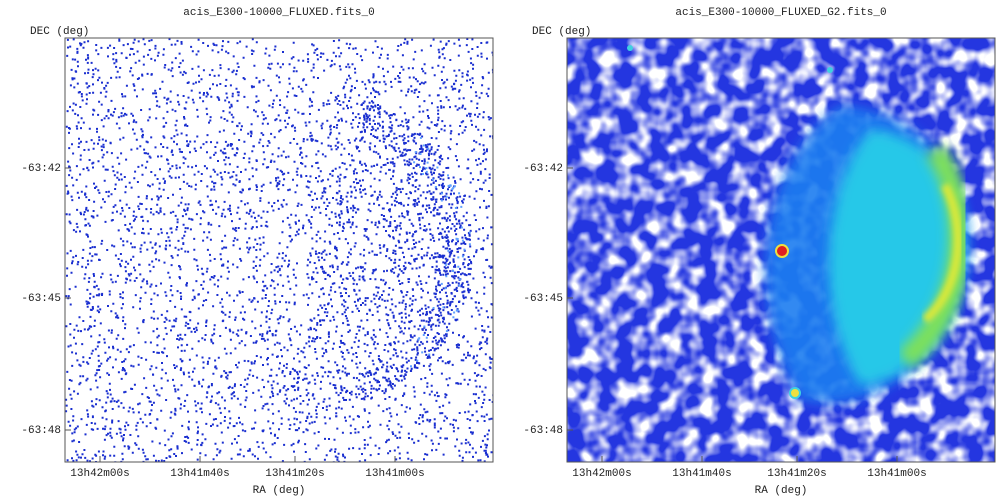  What do you see at coordinates (780, 13) in the screenshot?
I see `panel-title: acis_E300-10000_FLUXED_G2.fits_0` at bounding box center [780, 13].